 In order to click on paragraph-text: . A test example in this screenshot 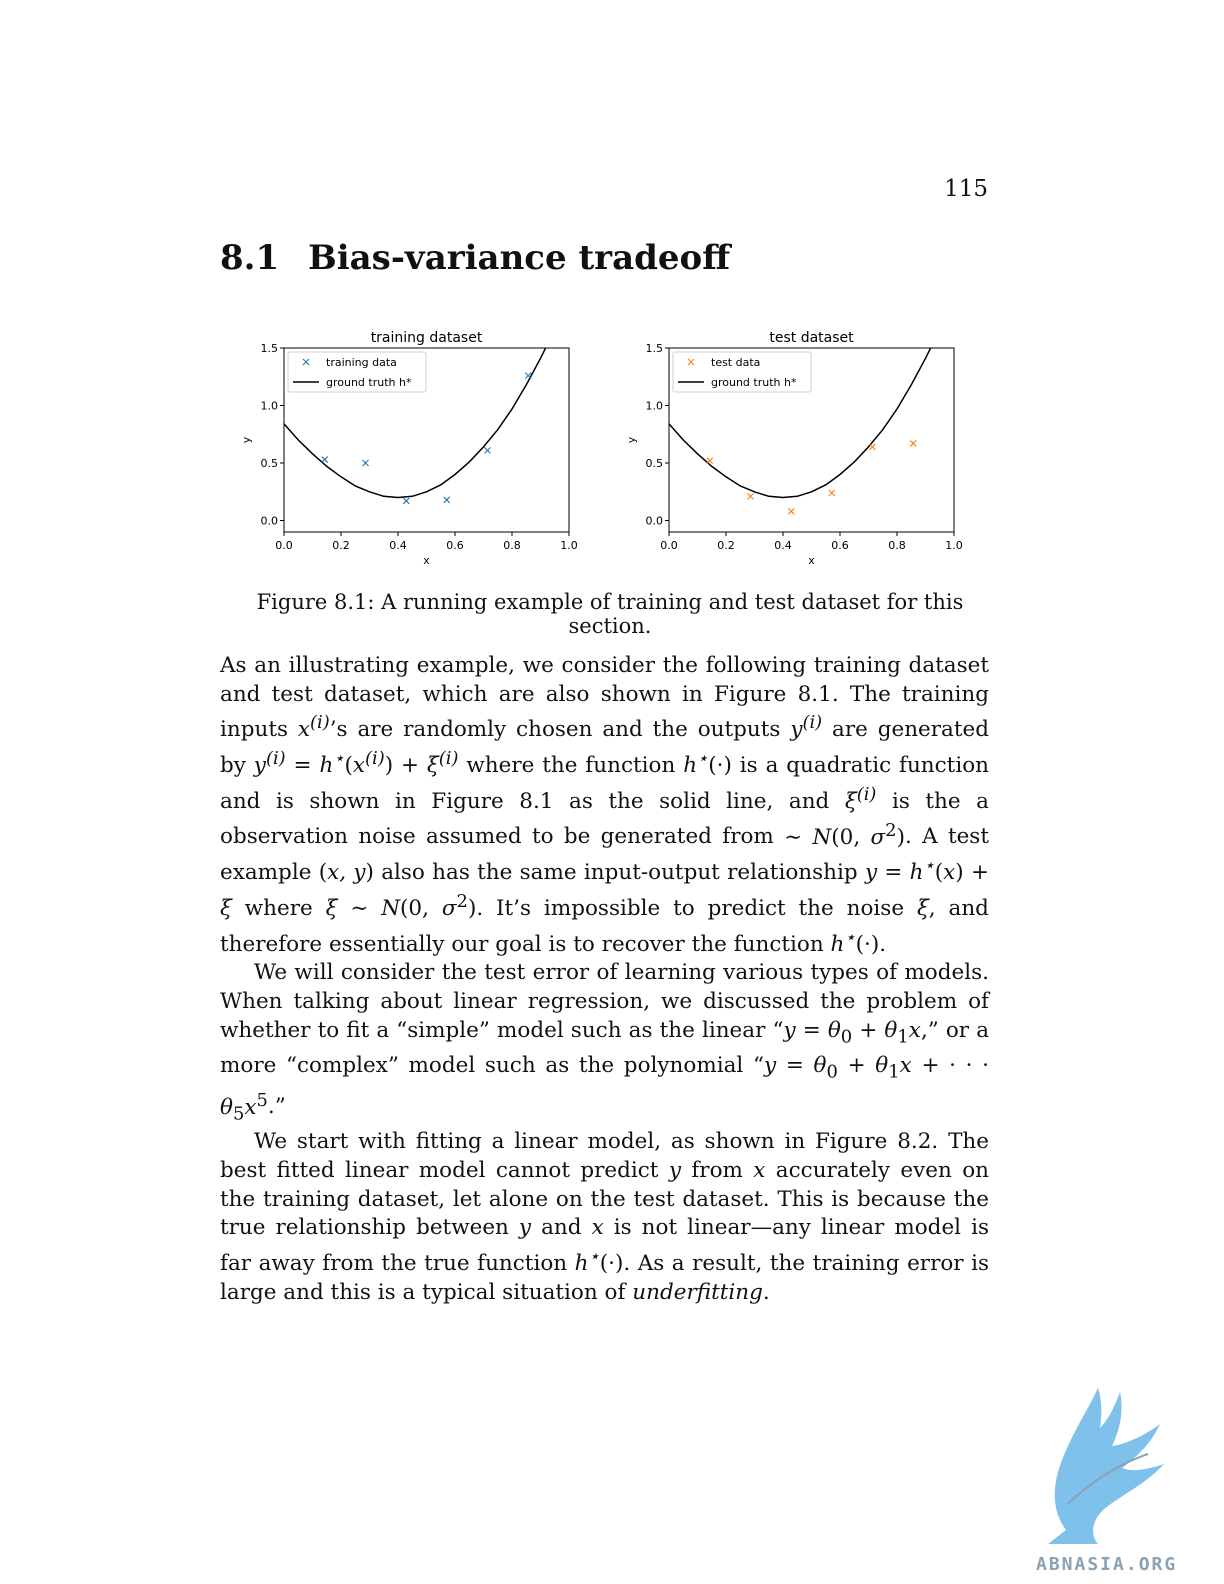, I will do `click(604, 855)`.